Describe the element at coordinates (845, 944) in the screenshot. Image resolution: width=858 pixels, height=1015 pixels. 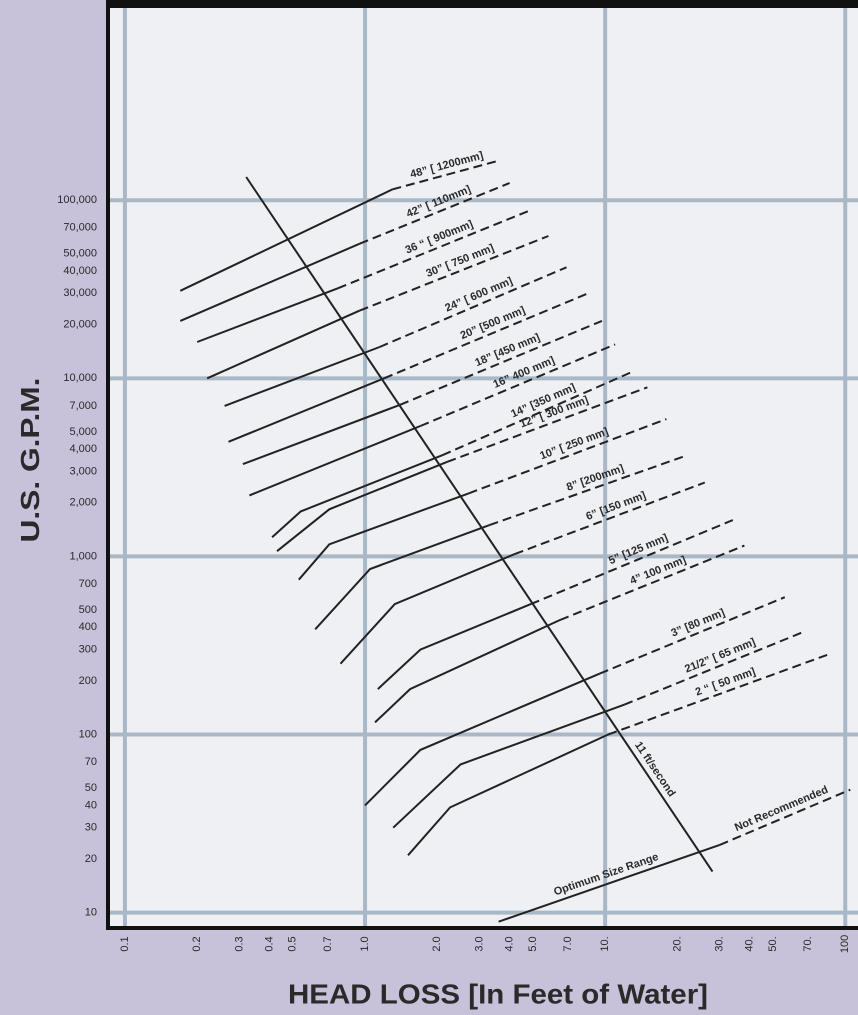
I see `x-tick-label: 100` at that location.